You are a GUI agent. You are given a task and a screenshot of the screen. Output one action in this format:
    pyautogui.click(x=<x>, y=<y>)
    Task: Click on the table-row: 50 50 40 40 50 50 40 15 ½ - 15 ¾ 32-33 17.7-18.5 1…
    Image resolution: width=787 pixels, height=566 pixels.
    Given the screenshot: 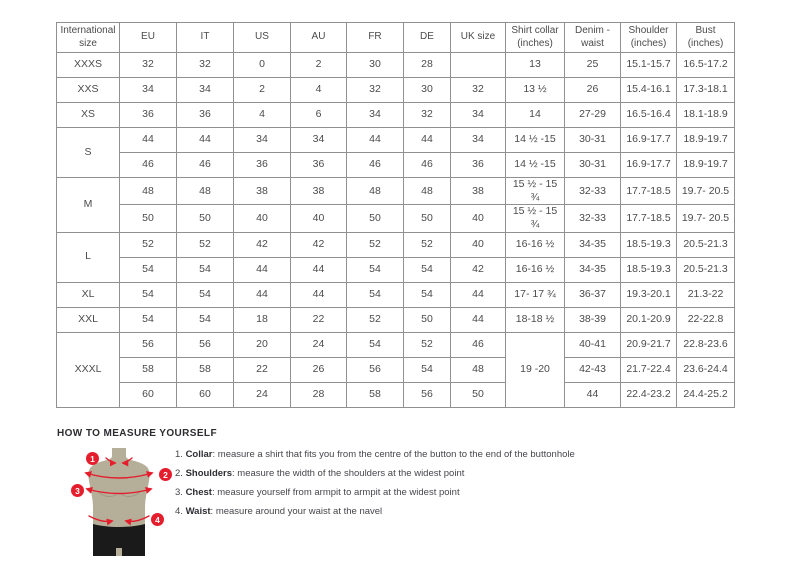 What is the action you would take?
    pyautogui.click(x=396, y=218)
    